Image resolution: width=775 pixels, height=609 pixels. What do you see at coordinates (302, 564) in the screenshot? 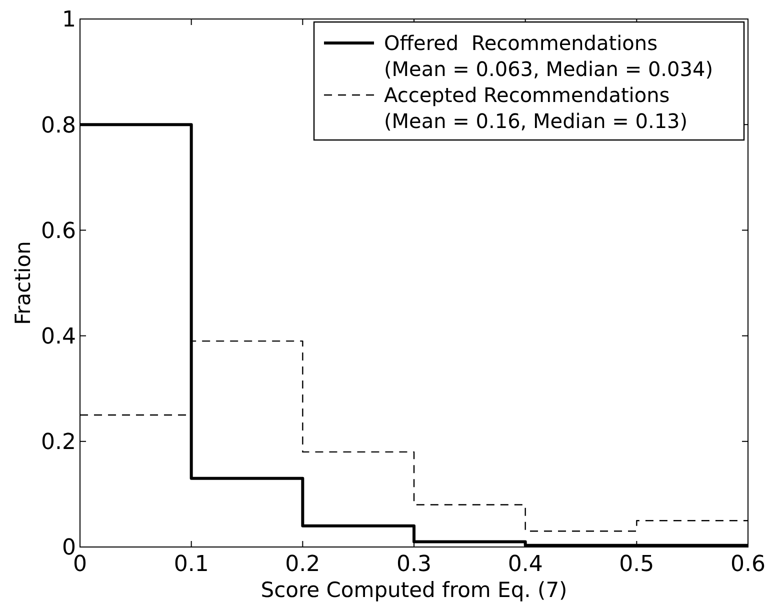
I see `x-tick-label: 0.2` at bounding box center [302, 564].